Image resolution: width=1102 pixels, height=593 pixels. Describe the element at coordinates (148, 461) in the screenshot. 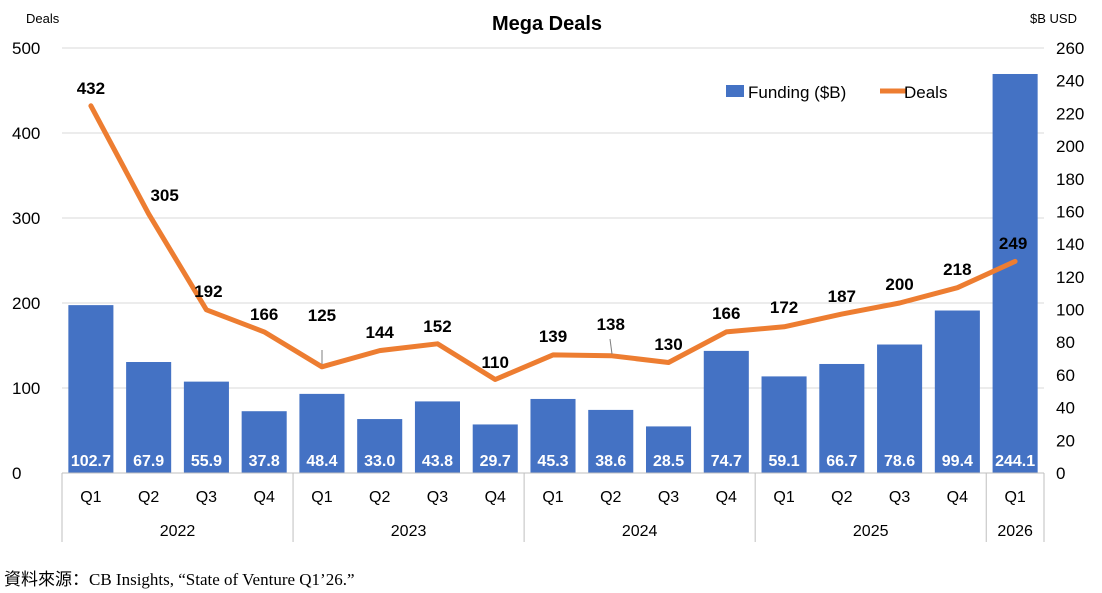

I see `funding-data-label: 67.9` at that location.